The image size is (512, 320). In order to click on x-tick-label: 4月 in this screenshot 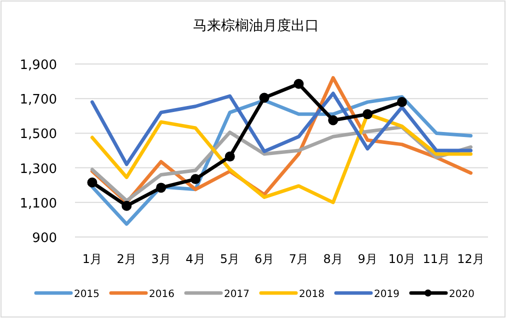, I will do `click(196, 259)`.